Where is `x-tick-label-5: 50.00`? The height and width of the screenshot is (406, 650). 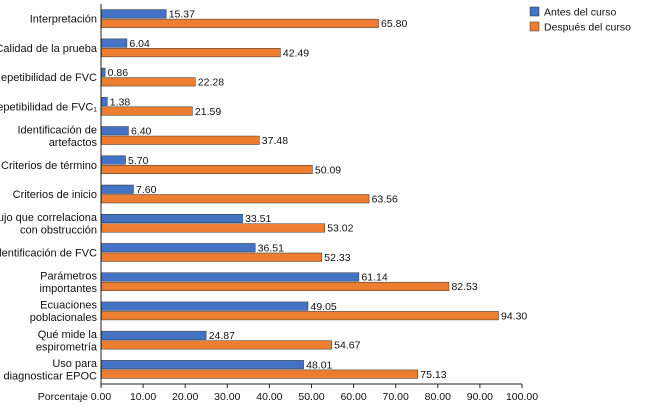
x-tick-label-5: 50.00 is located at coordinates (311, 397).